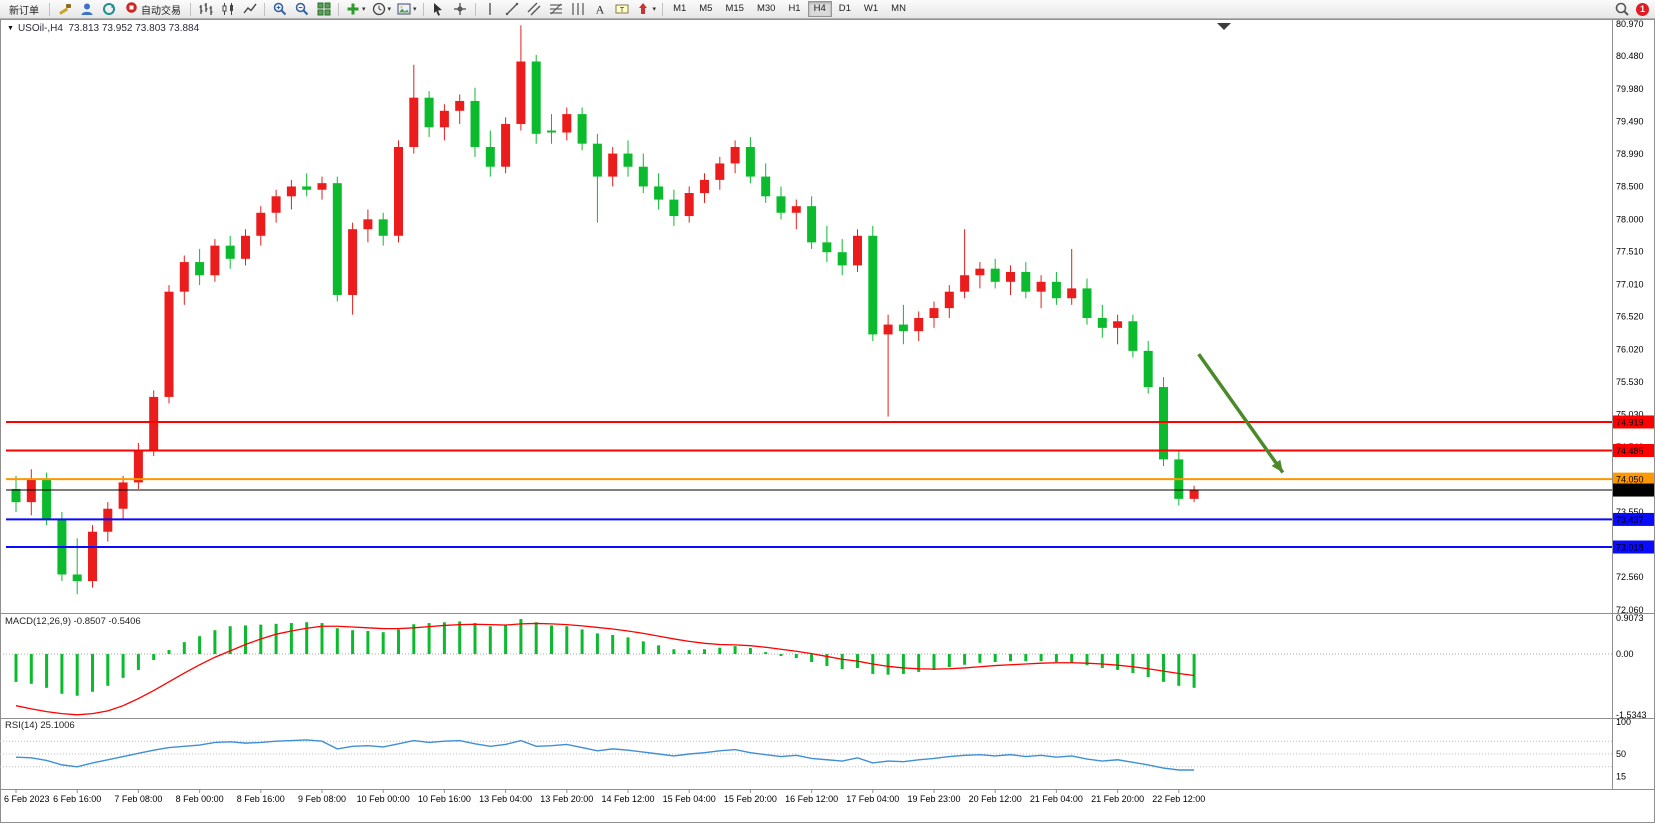 The image size is (1655, 823). I want to click on label-icon: T, so click(622, 9).